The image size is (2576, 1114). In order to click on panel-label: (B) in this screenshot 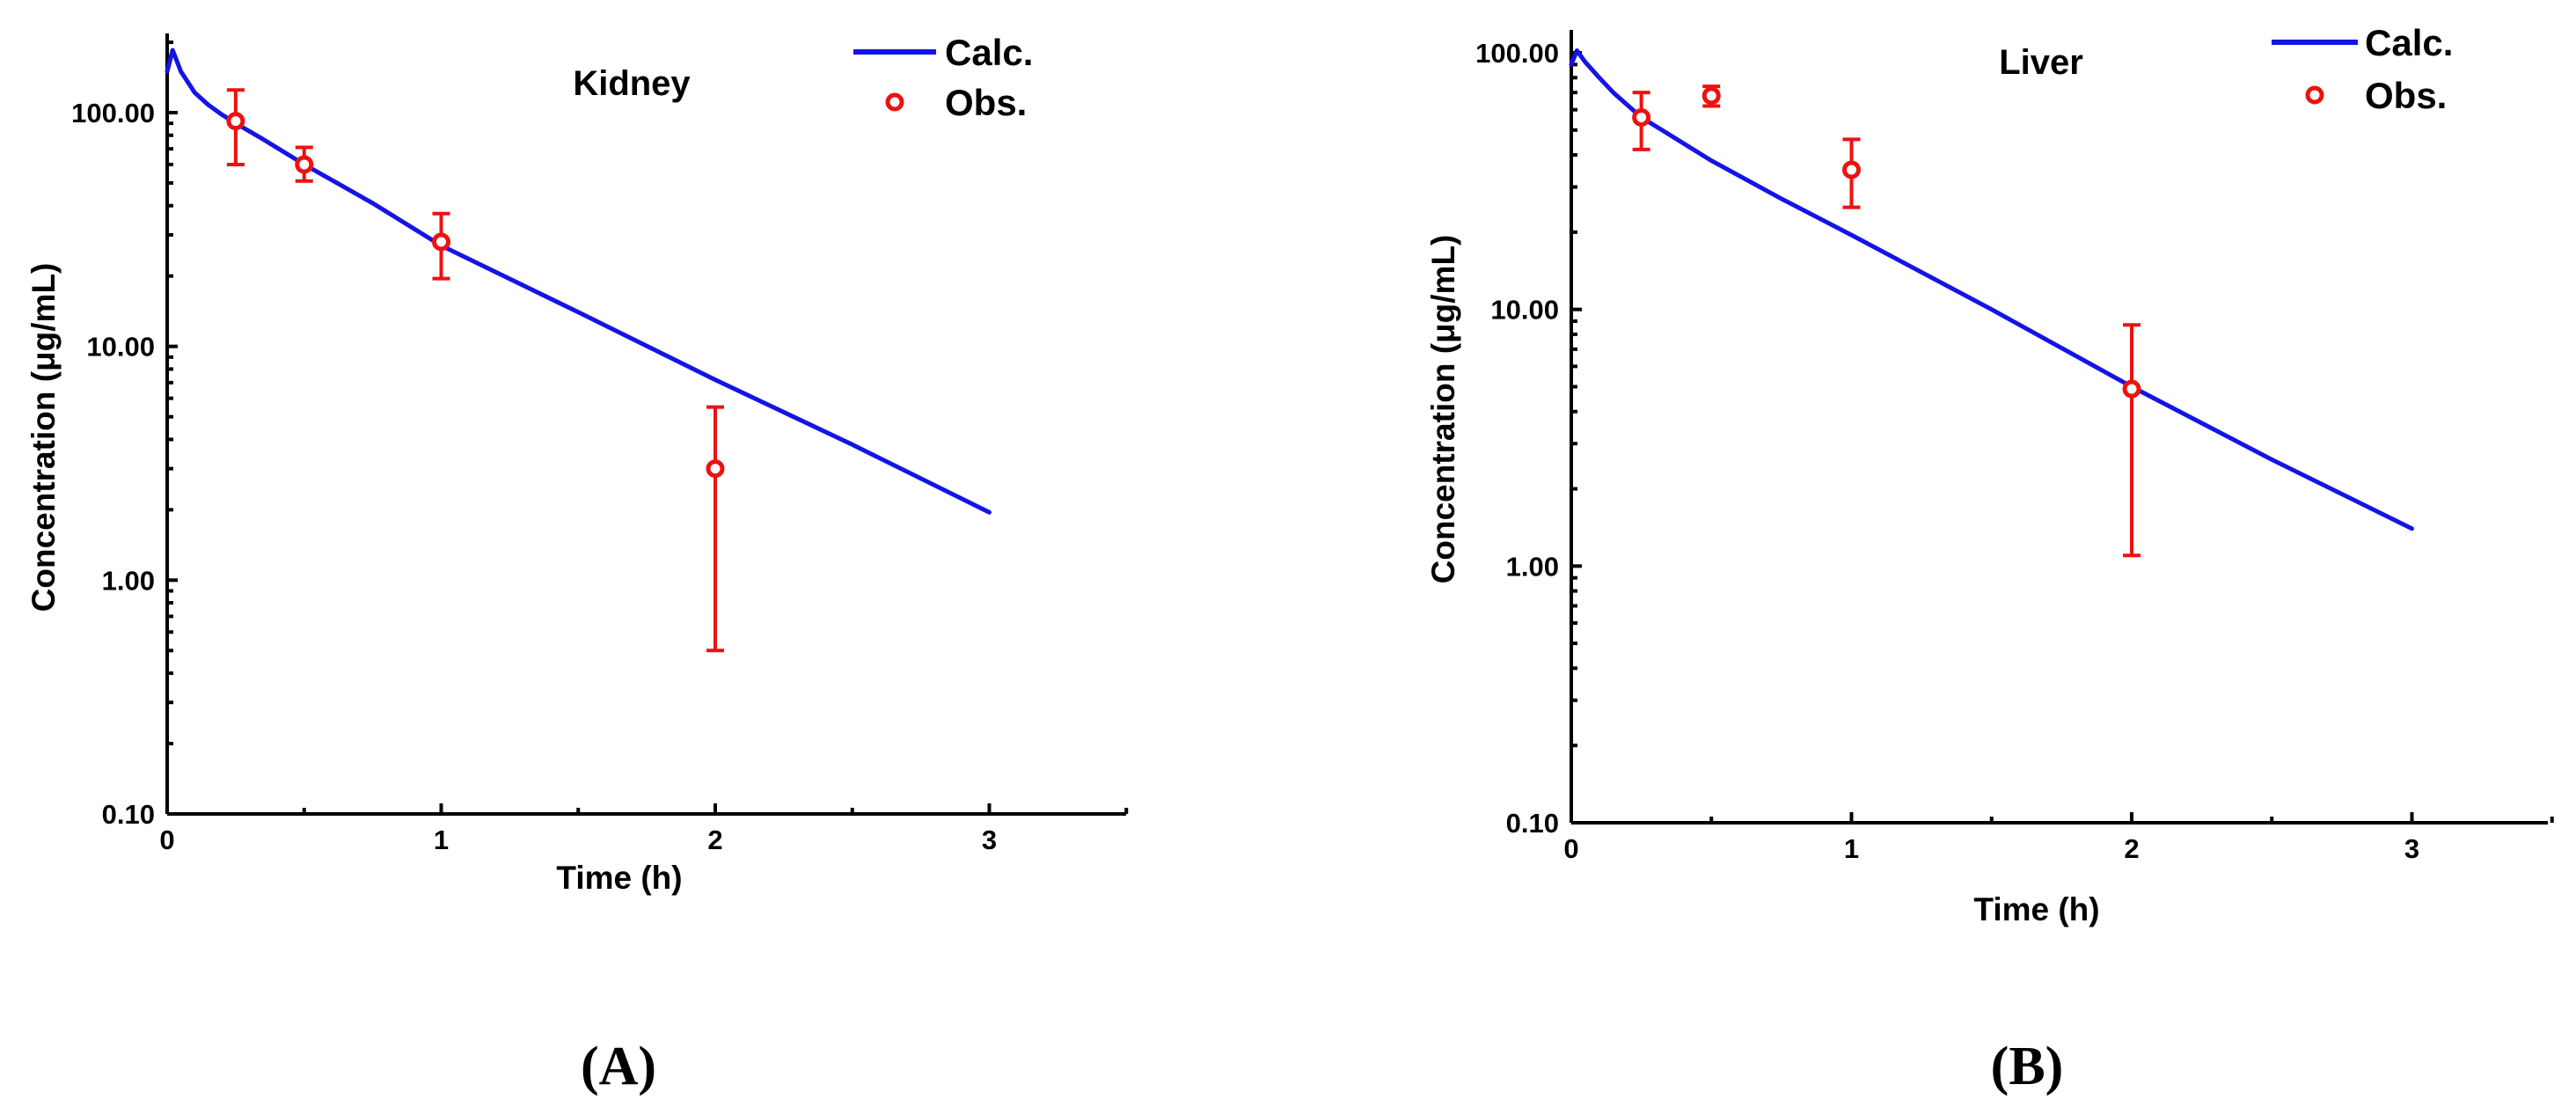, I will do `click(2027, 1066)`.